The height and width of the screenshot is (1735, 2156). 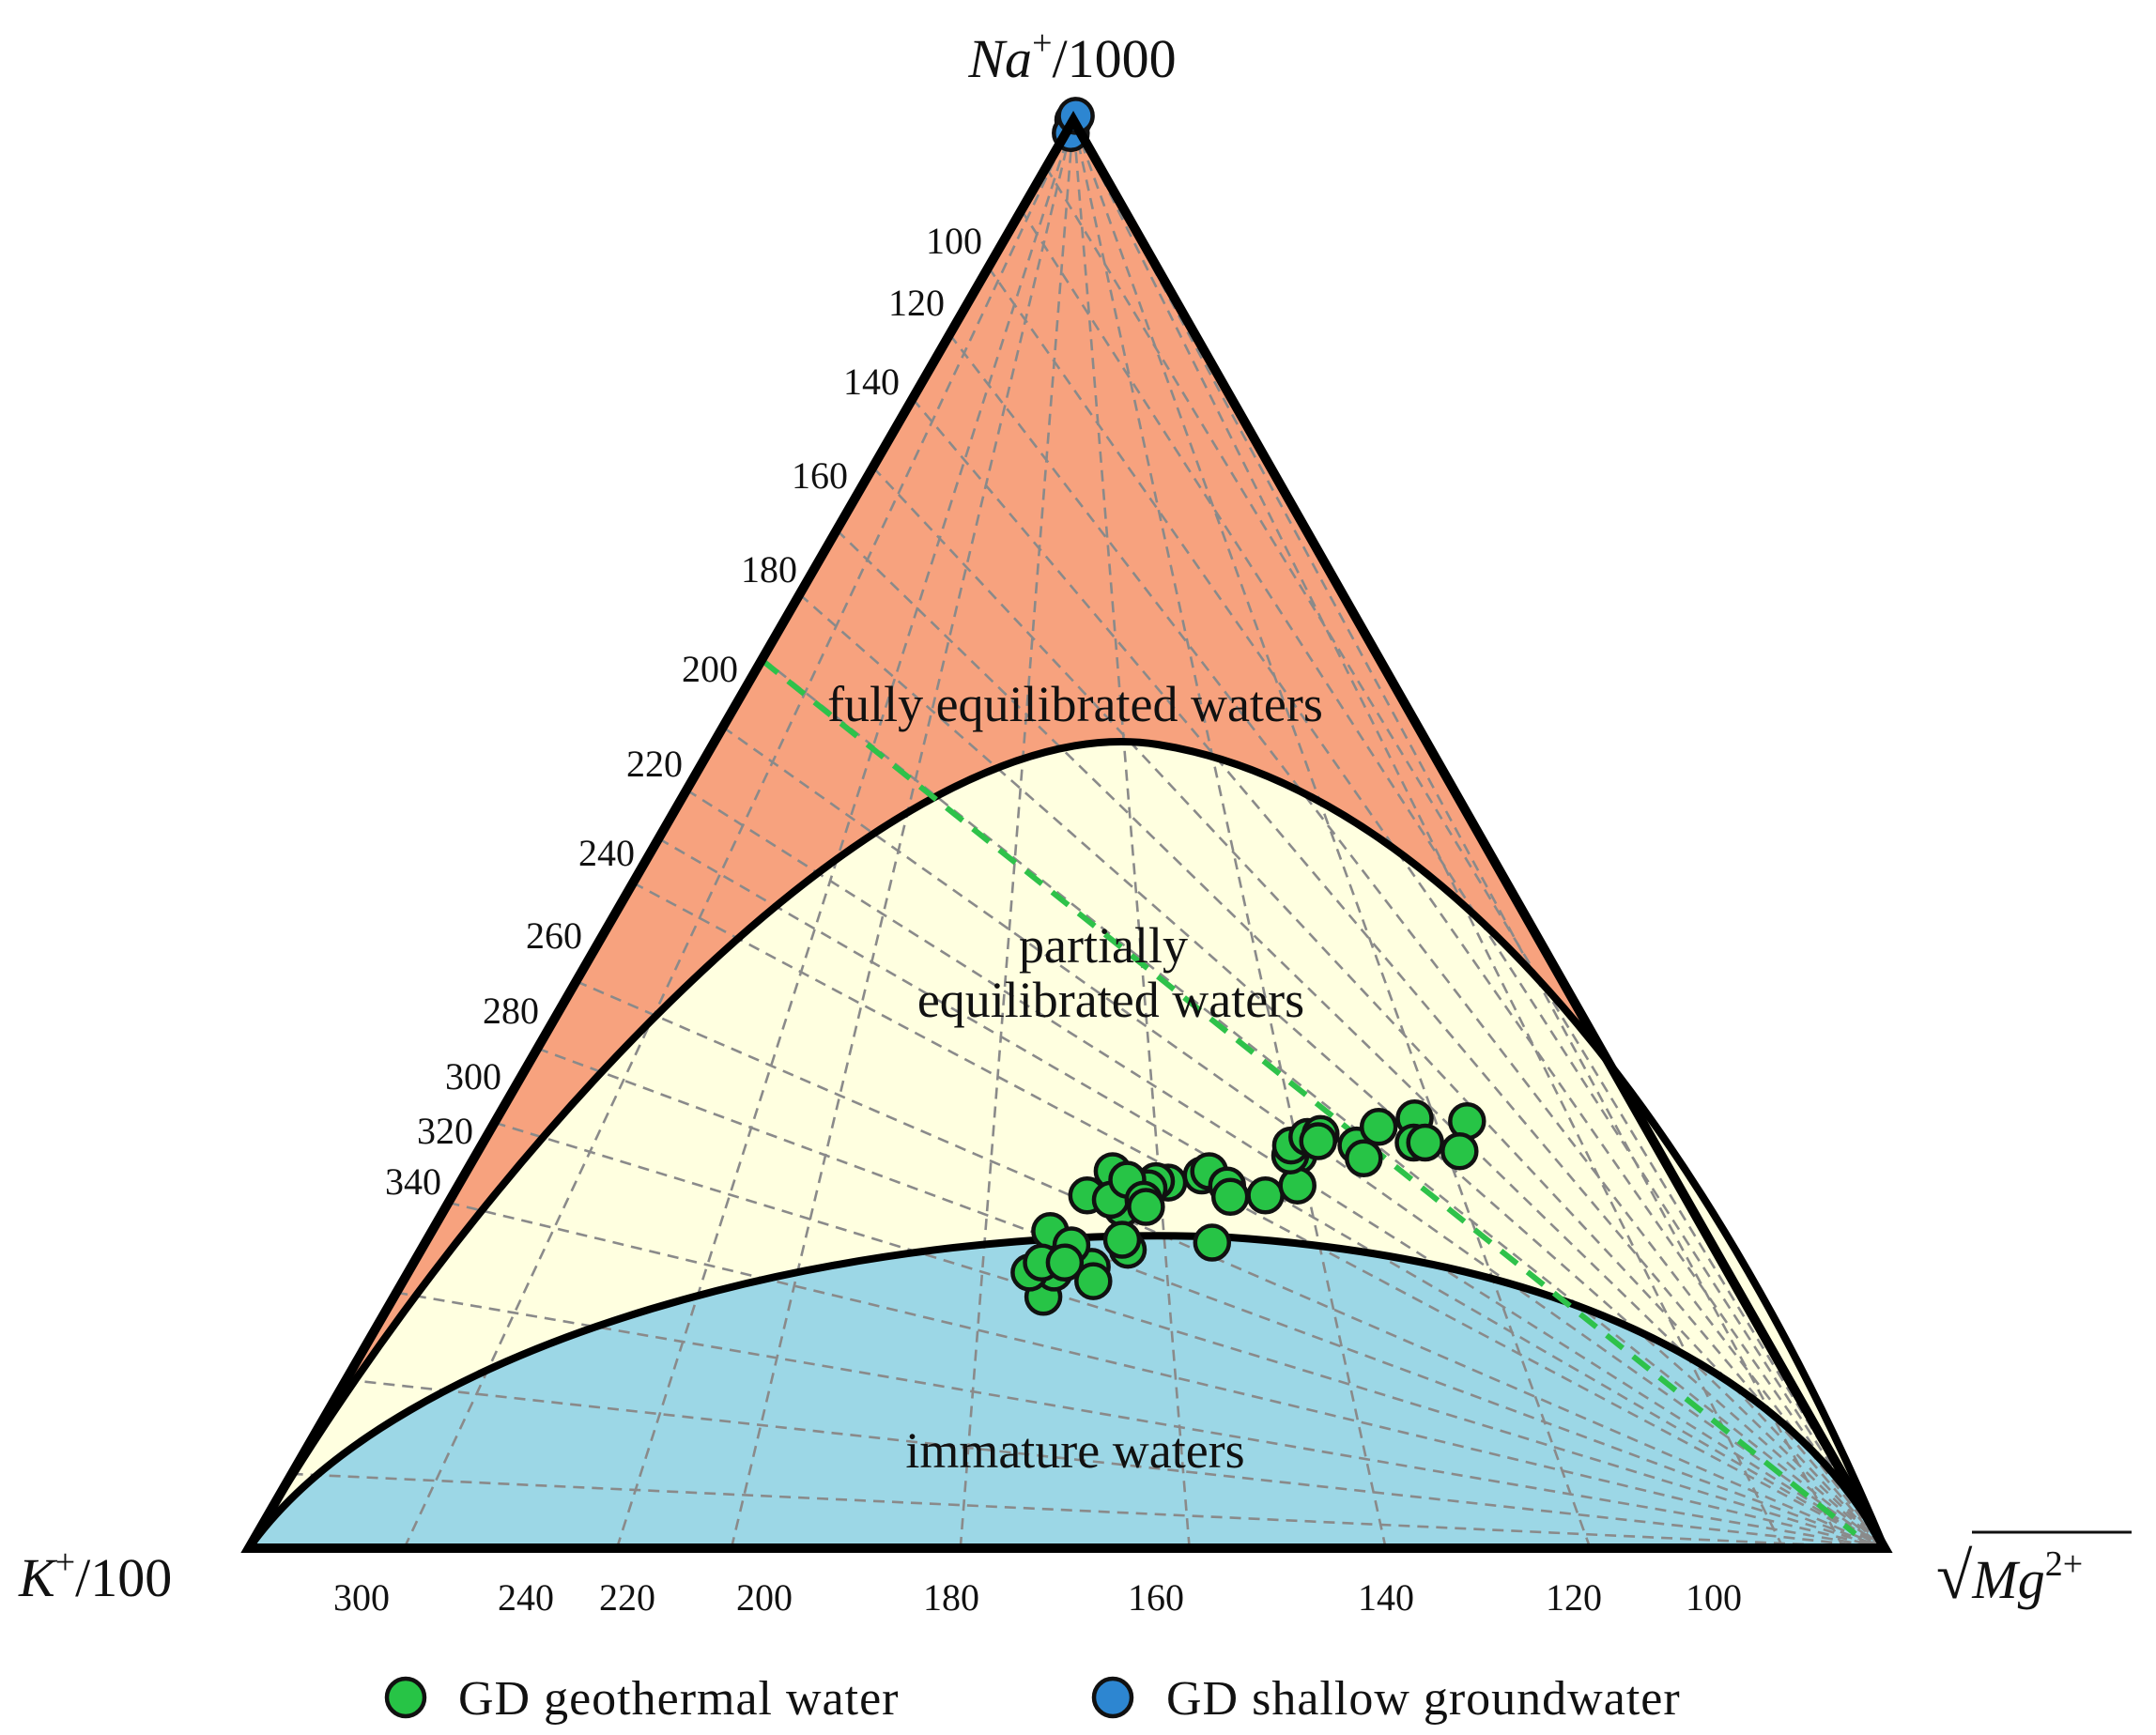 I want to click on left-tick-label: 180, so click(x=769, y=569).